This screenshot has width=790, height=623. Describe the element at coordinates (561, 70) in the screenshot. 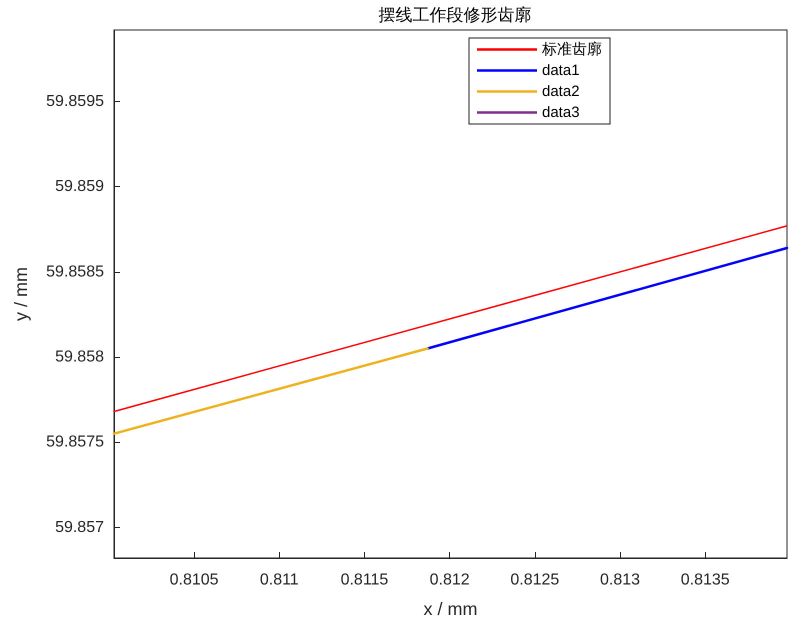

I see `legend-label: data1` at that location.